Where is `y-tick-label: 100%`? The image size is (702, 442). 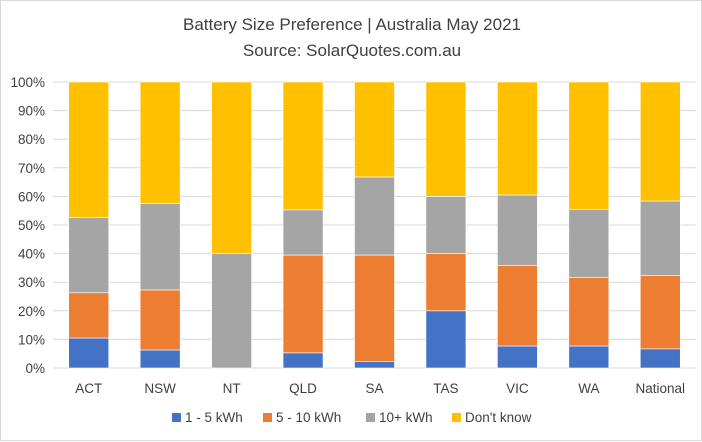
y-tick-label: 100% is located at coordinates (27, 82).